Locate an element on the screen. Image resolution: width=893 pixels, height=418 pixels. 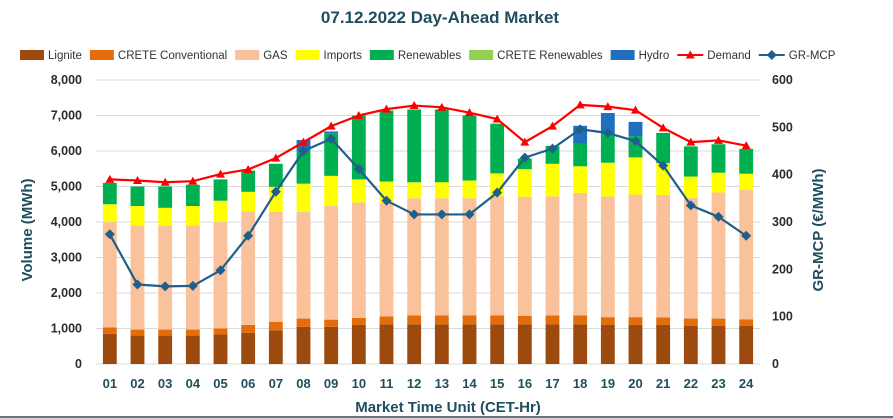
legend-crete-renewables-label: CRETE Renewables is located at coordinates (550, 56).